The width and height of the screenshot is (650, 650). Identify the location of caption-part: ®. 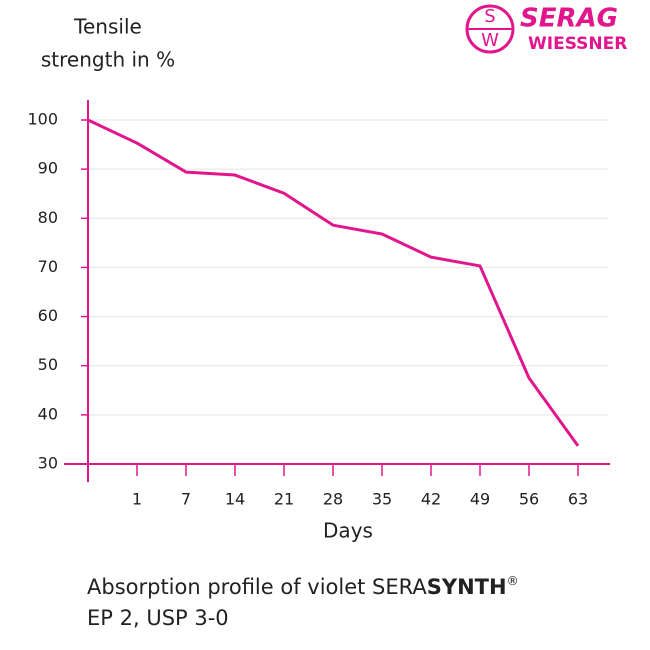
(513, 581).